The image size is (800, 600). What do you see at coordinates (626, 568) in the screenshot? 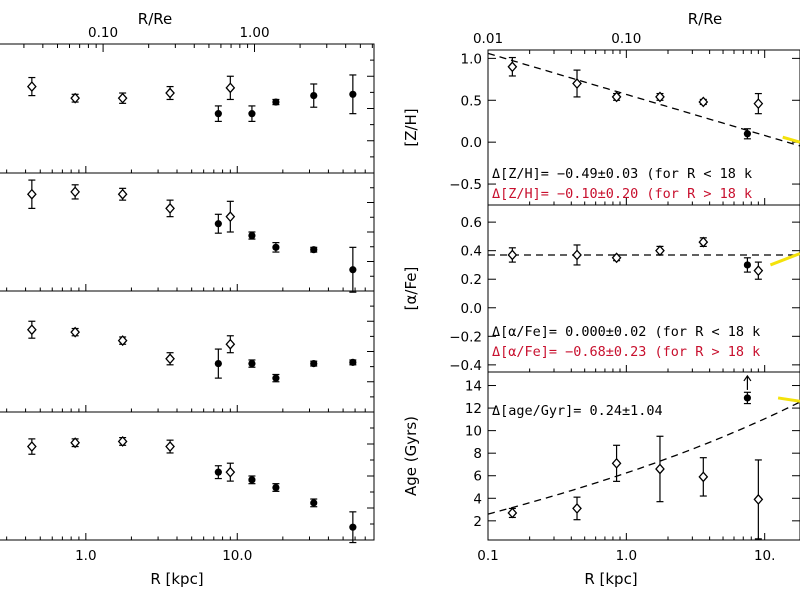
I see `right-bottom-axis: 0.1 1.0 10. R [kpc]` at bounding box center [626, 568].